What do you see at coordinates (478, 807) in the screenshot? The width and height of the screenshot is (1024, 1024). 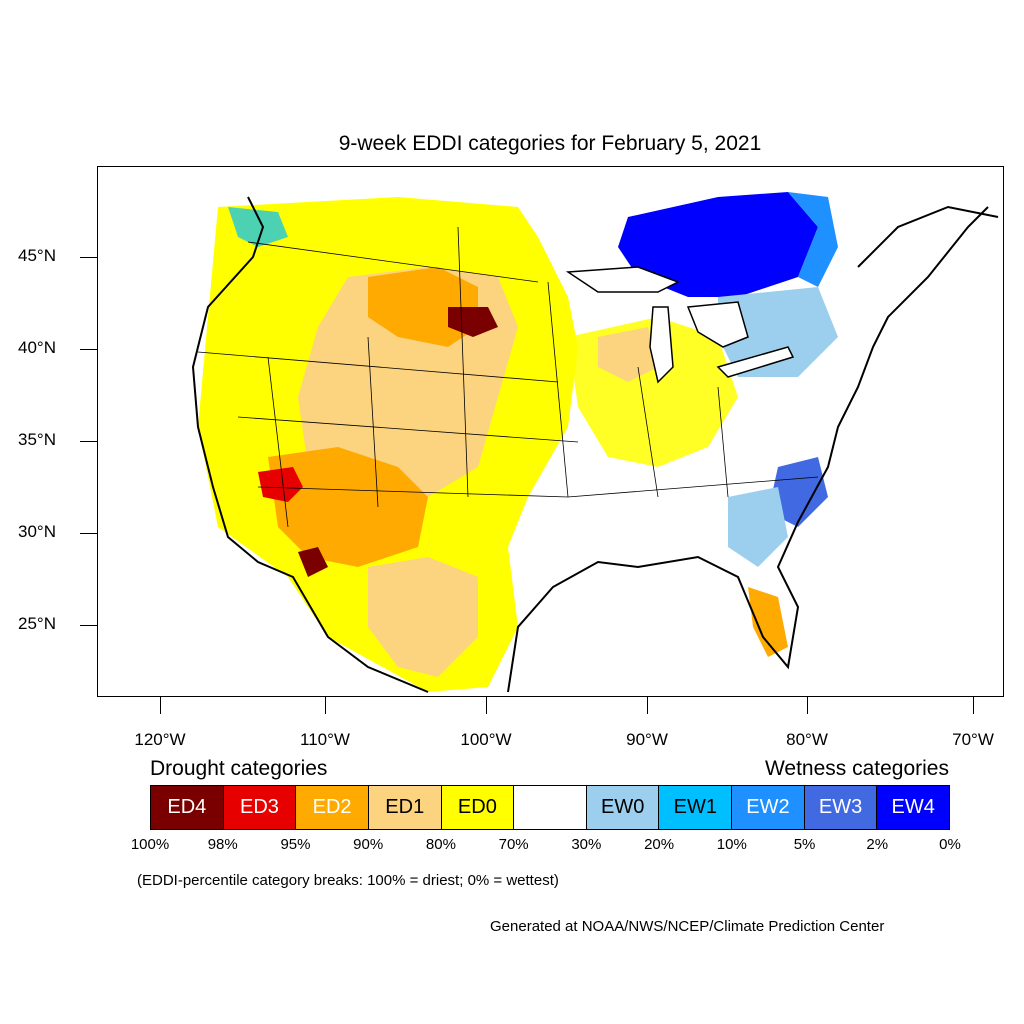 I see `legend-cell-ed0: ED0` at bounding box center [478, 807].